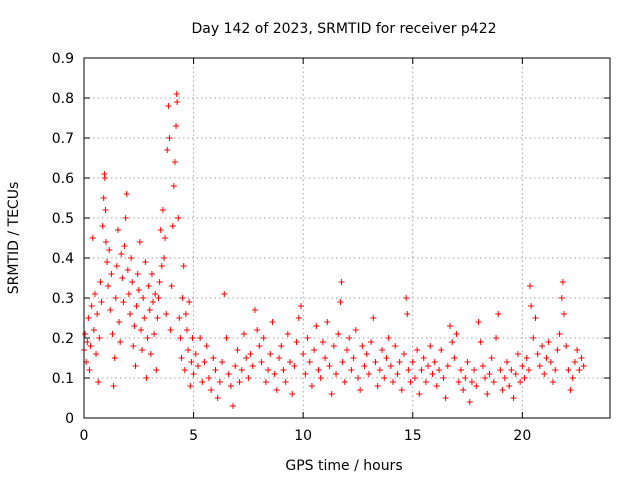 The width and height of the screenshot is (640, 480). What do you see at coordinates (63, 139) in the screenshot?
I see `y-tick-label: 0.7` at bounding box center [63, 139].